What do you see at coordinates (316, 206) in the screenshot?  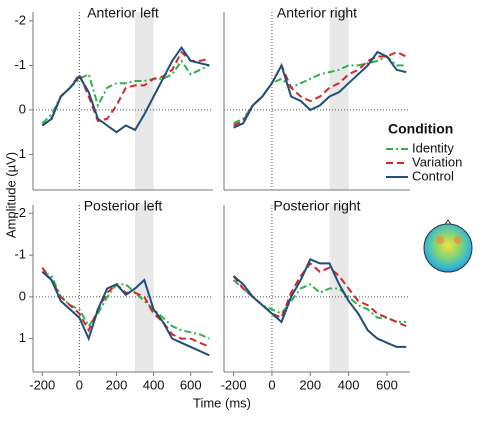 I see `panel-title: Posterior right` at bounding box center [316, 206].